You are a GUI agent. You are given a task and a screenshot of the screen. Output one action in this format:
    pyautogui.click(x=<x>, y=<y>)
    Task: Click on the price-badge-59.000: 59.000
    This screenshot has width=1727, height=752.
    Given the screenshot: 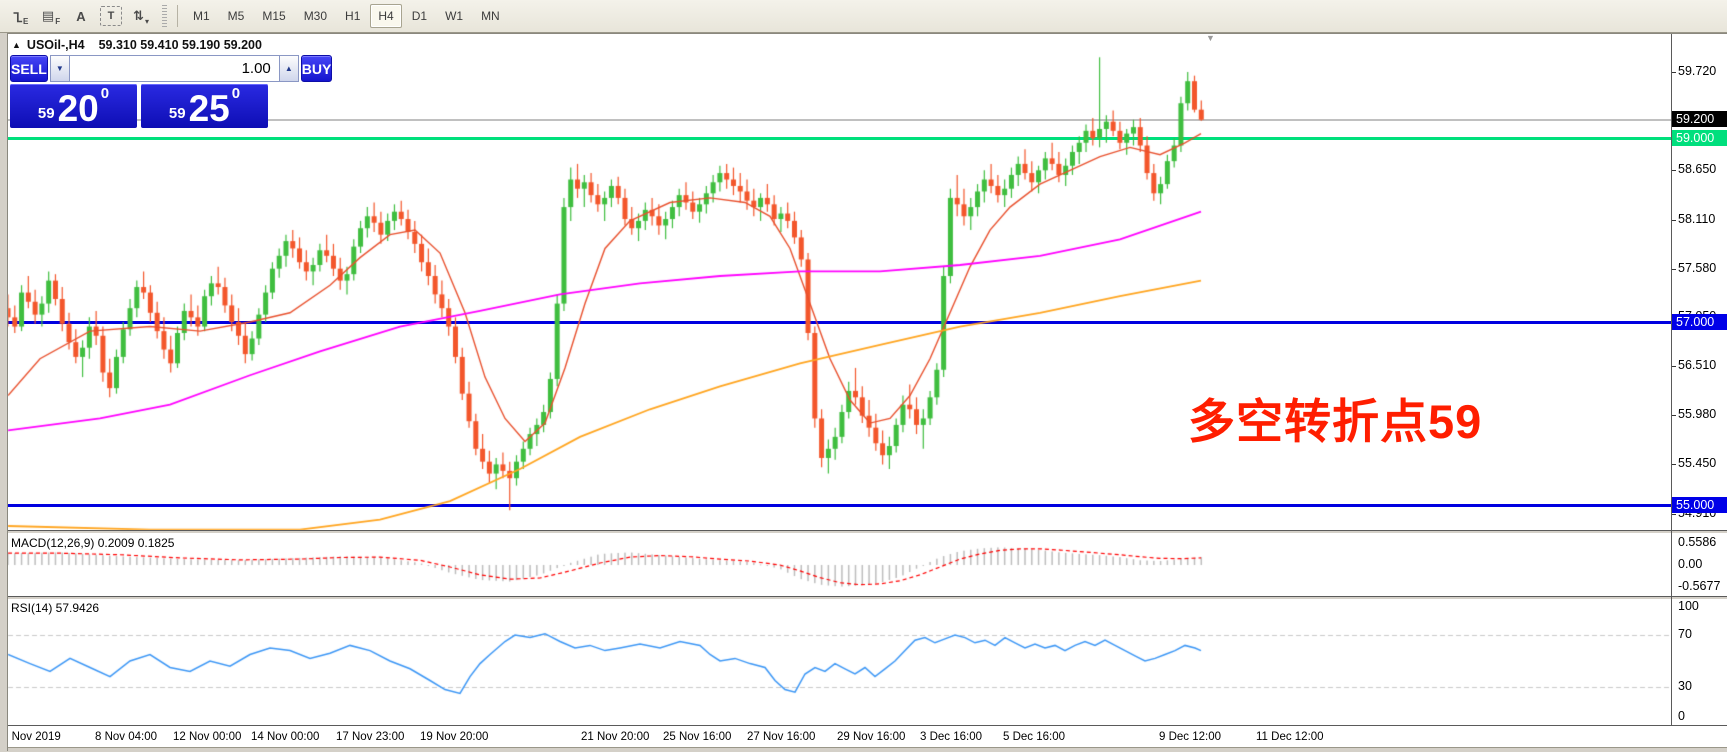 What is the action you would take?
    pyautogui.click(x=1699, y=138)
    